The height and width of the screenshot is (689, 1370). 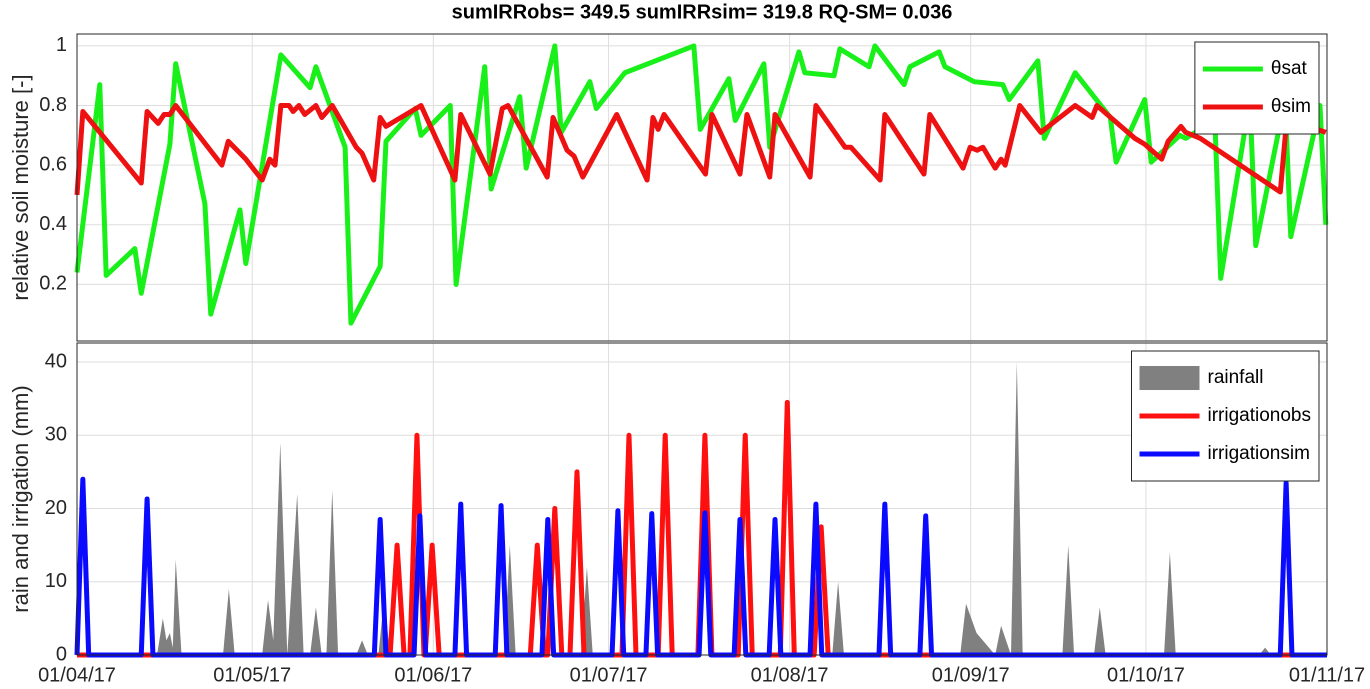 What do you see at coordinates (433, 675) in the screenshot?
I see `x-tick-label: 01/06/17` at bounding box center [433, 675].